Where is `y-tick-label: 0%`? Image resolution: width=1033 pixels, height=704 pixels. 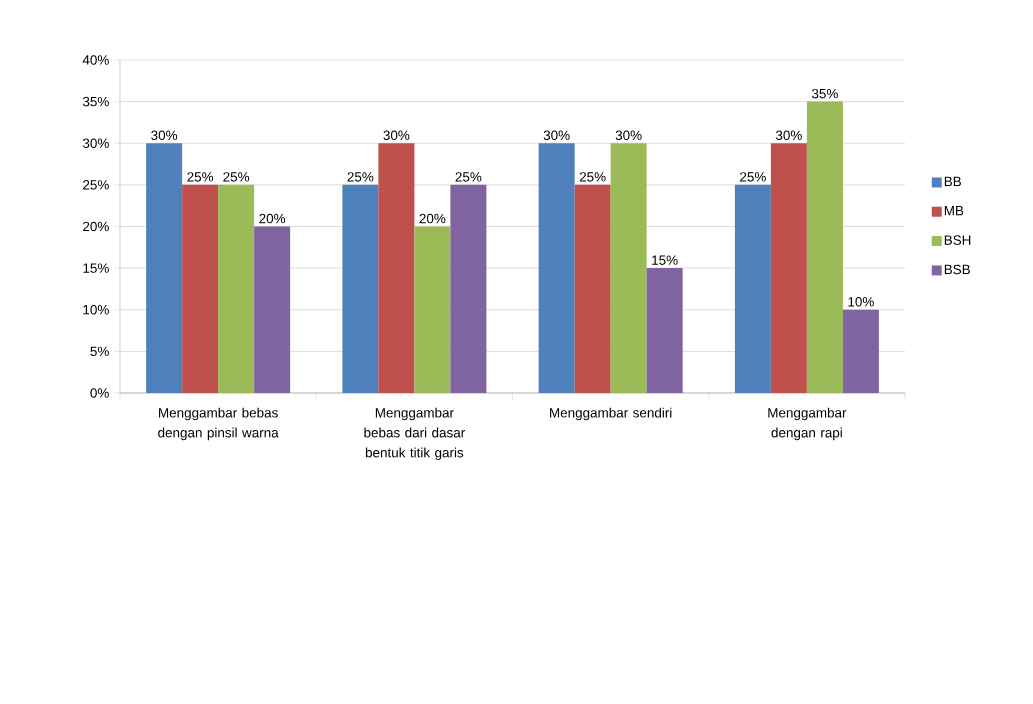 y-tick-label: 0% is located at coordinates (99, 393).